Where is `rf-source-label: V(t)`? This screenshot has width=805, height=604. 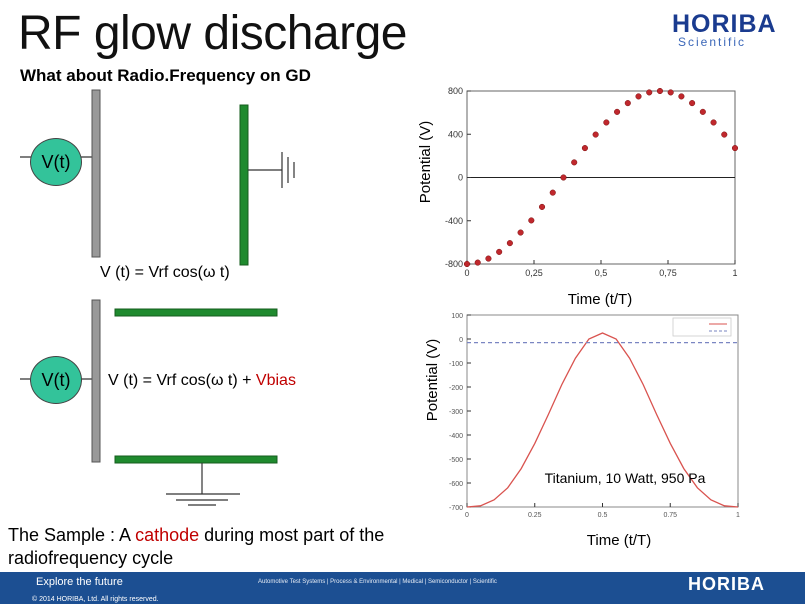
rf-source-label: V(t) is located at coordinates (56, 162).